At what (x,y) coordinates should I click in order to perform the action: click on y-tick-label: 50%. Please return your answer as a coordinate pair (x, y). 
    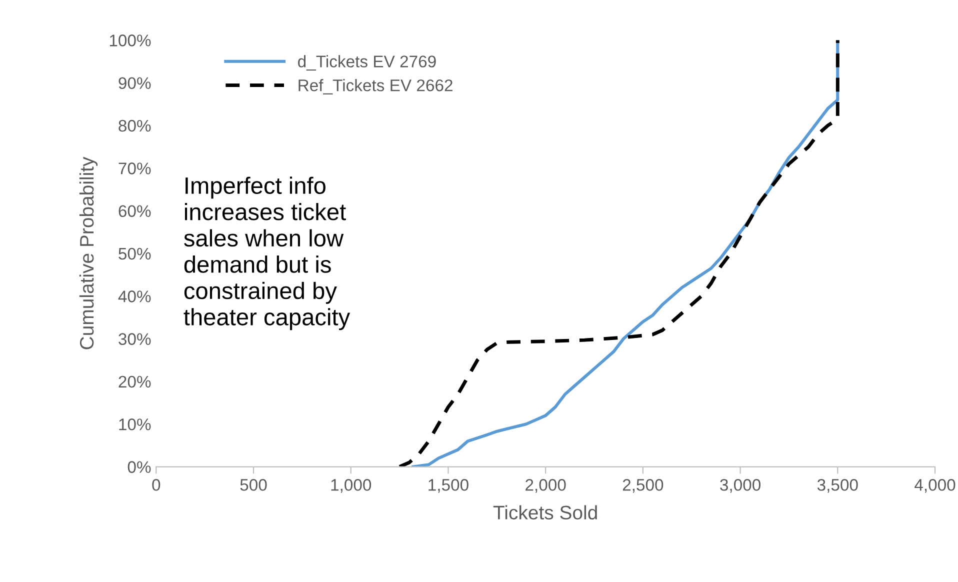
    Looking at the image, I should click on (134, 254).